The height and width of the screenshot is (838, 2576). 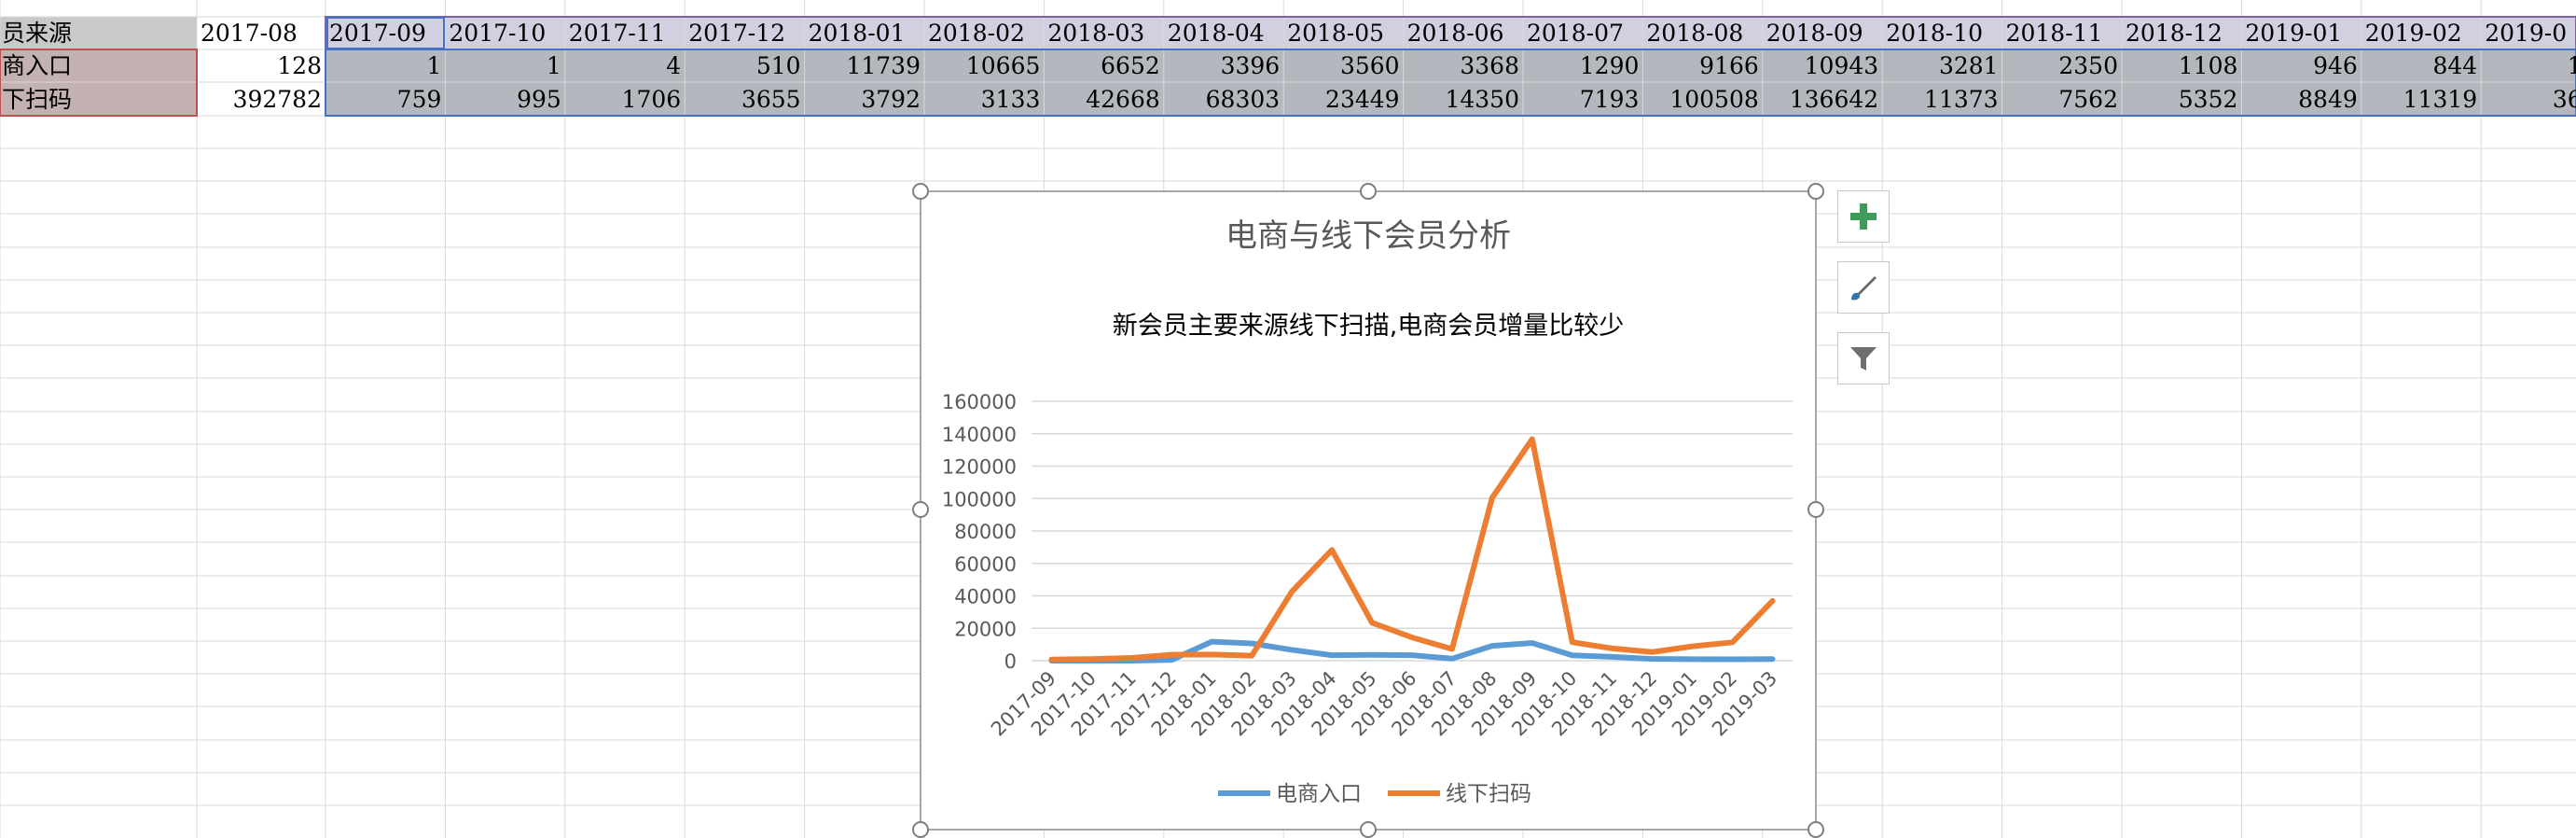 What do you see at coordinates (1729, 65) in the screenshot?
I see `data-cell: 9166` at bounding box center [1729, 65].